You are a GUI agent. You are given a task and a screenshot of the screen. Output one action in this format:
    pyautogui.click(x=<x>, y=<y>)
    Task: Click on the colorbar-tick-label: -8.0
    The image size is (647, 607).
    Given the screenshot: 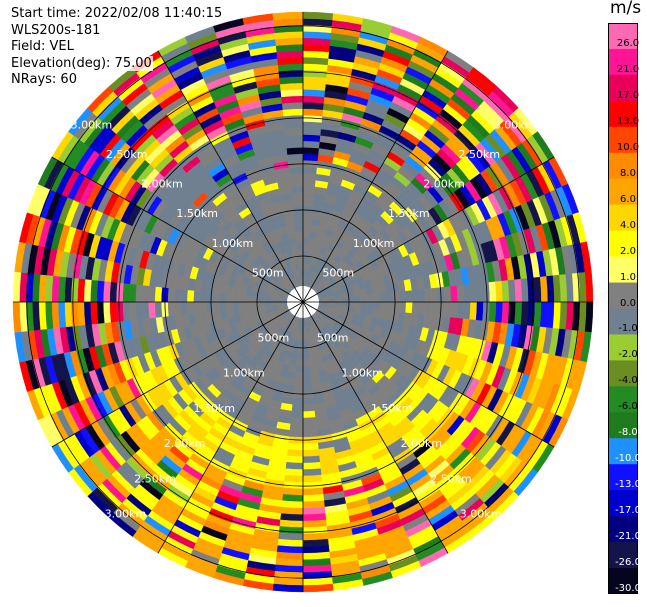 What is the action you would take?
    pyautogui.click(x=628, y=433)
    